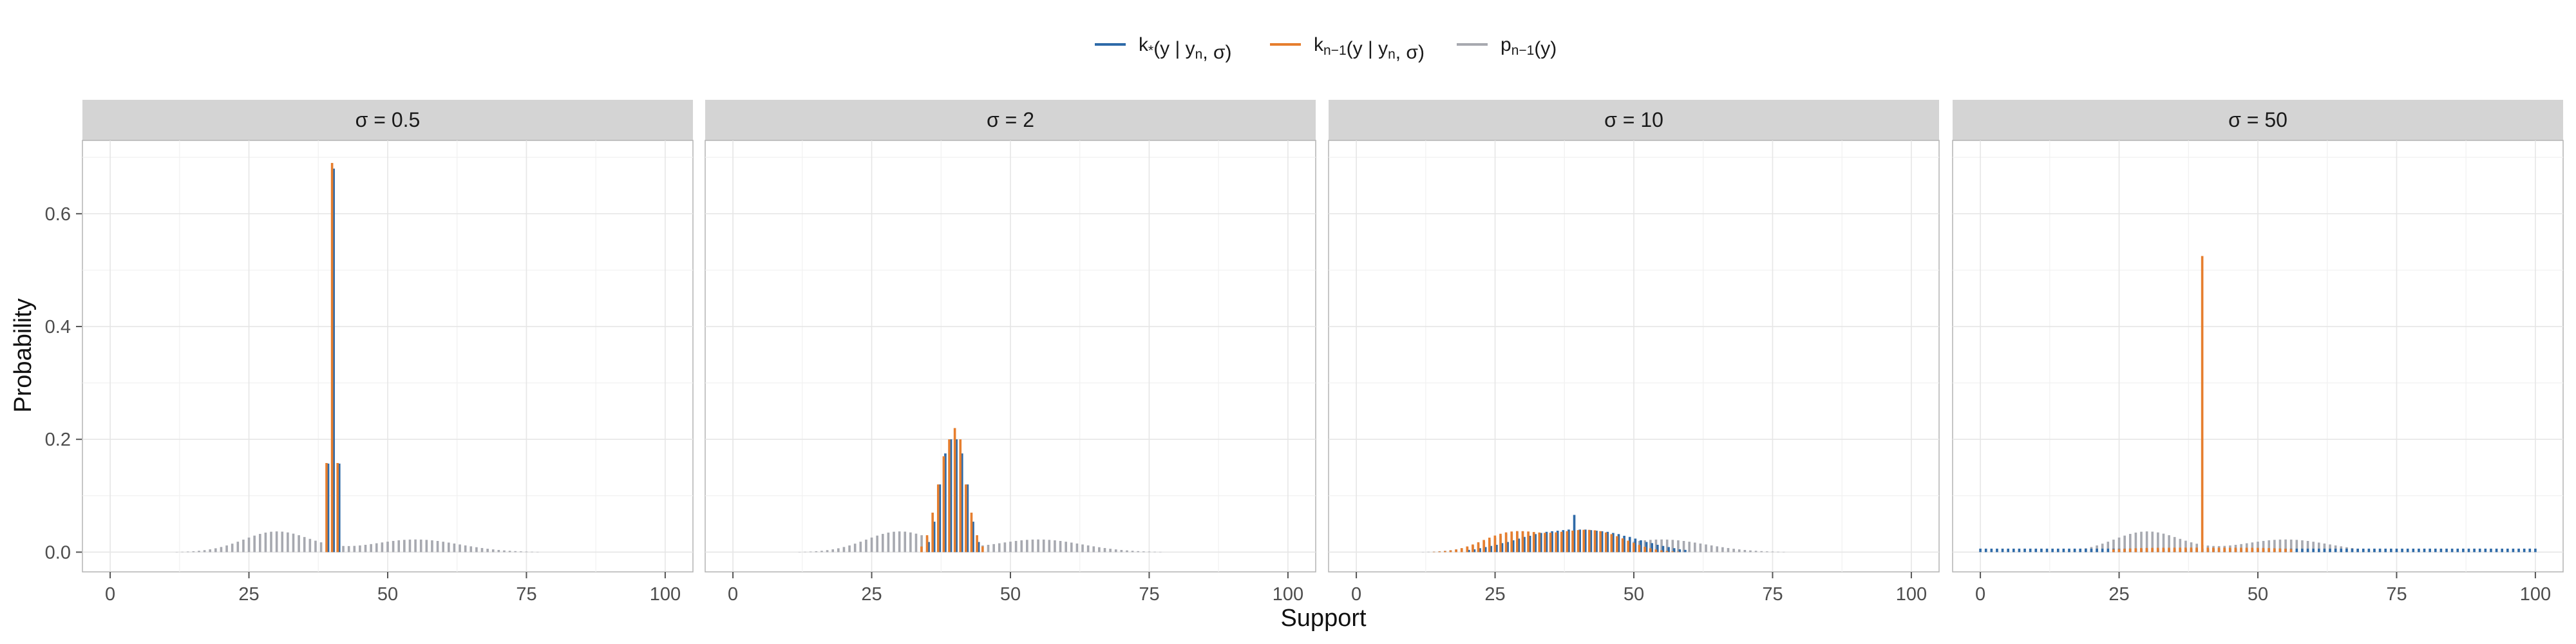  What do you see at coordinates (1370, 48) in the screenshot?
I see `legend-label-knm1: kn−1(y | yn, σ)` at bounding box center [1370, 48].